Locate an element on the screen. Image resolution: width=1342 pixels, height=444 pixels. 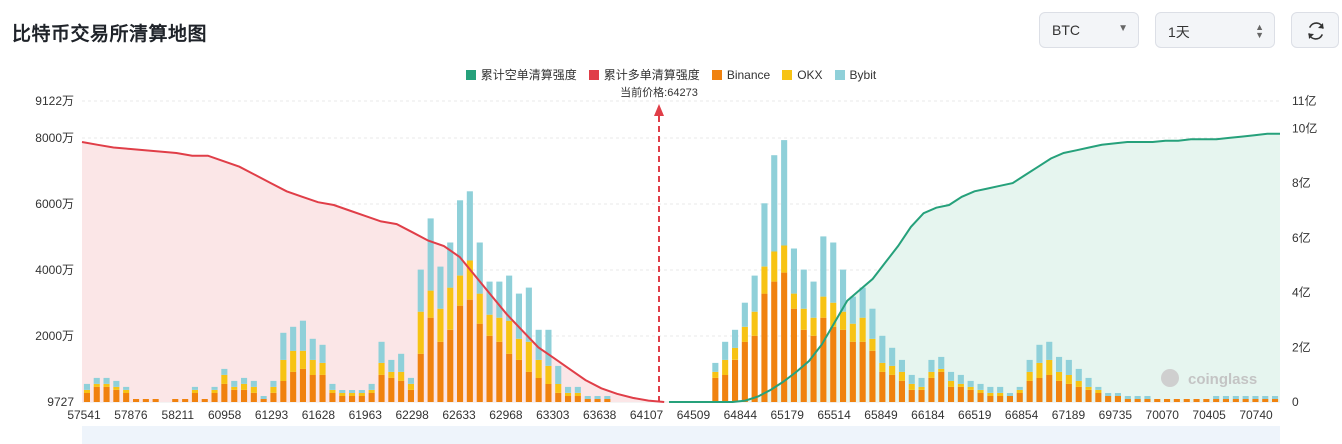
x-axis-tick-label: 65179 is located at coordinates (788, 415).